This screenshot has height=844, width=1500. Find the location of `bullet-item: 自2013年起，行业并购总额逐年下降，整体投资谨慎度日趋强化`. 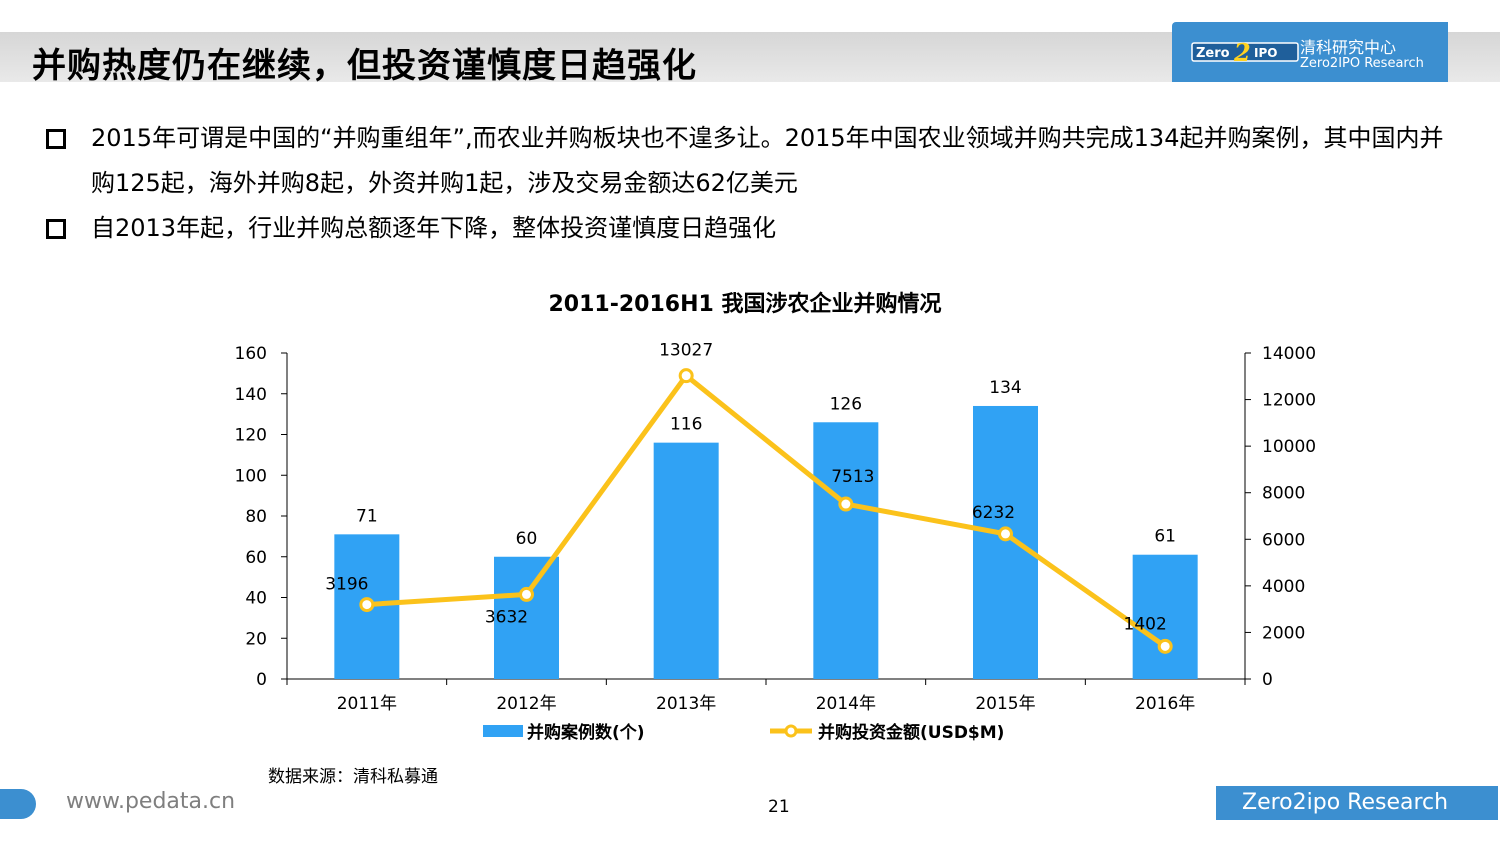

bullet-item: 自2013年起，行业并购总额逐年下降，整体投资谨慎度日趋强化 is located at coordinates (755, 228).